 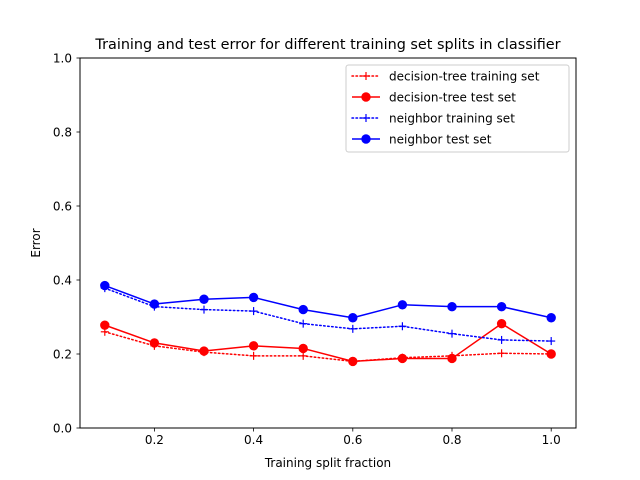 I want to click on legend-label: decision-tree training set, so click(x=464, y=77).